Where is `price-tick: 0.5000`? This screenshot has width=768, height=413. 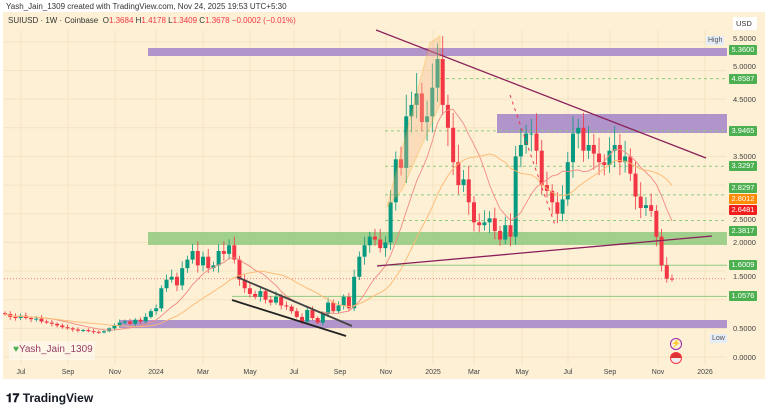 price-tick: 0.5000 is located at coordinates (744, 328).